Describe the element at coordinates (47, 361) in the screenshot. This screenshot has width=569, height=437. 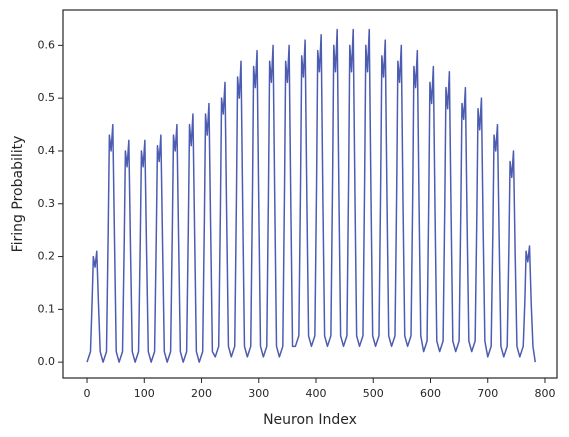
I see `y-tick-label: 0.0` at that location.